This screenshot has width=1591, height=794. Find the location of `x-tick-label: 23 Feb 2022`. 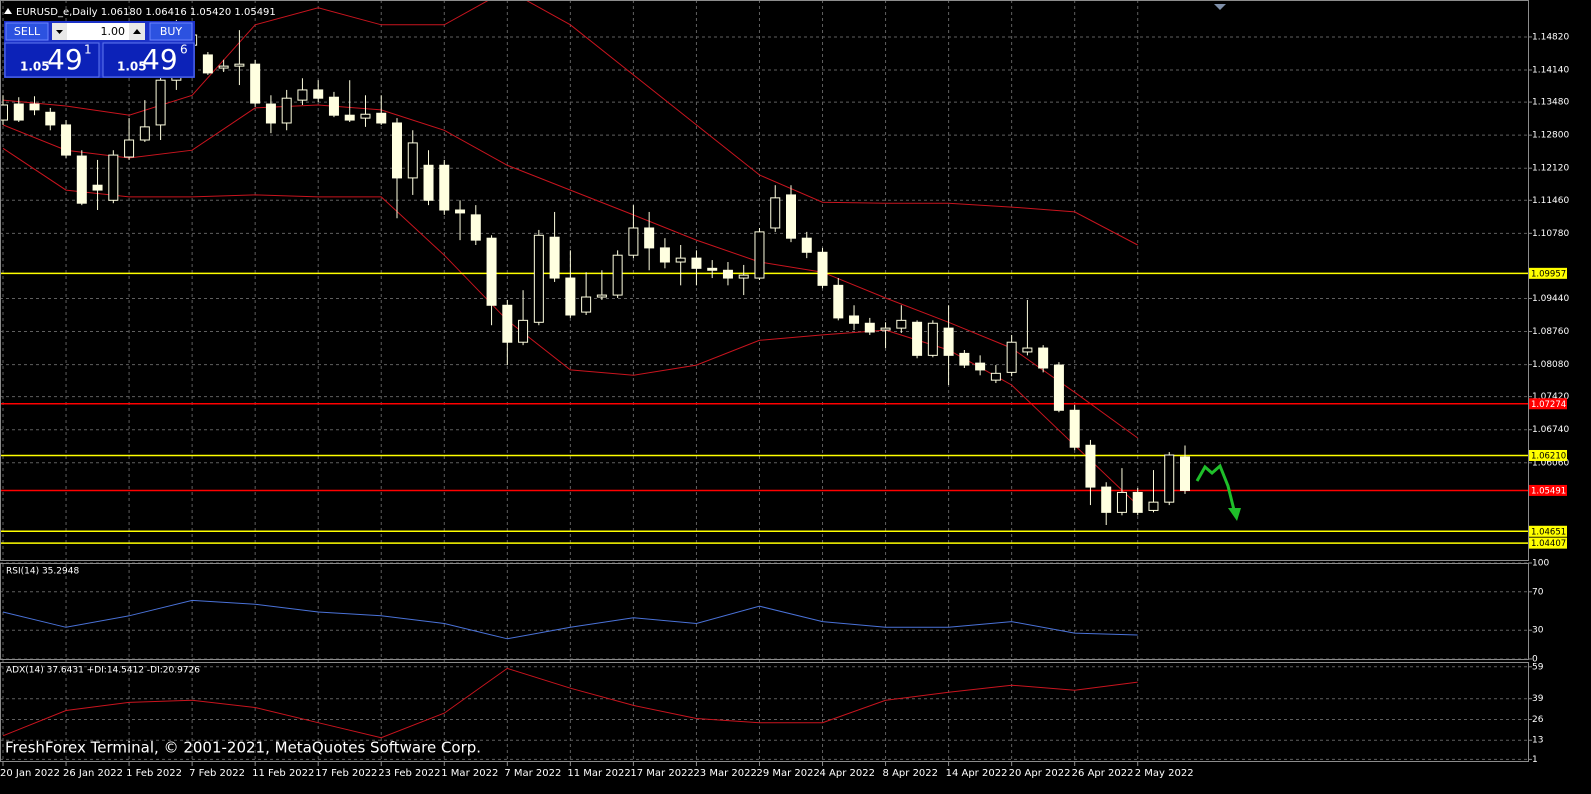

x-tick-label: 23 Feb 2022 is located at coordinates (409, 773).